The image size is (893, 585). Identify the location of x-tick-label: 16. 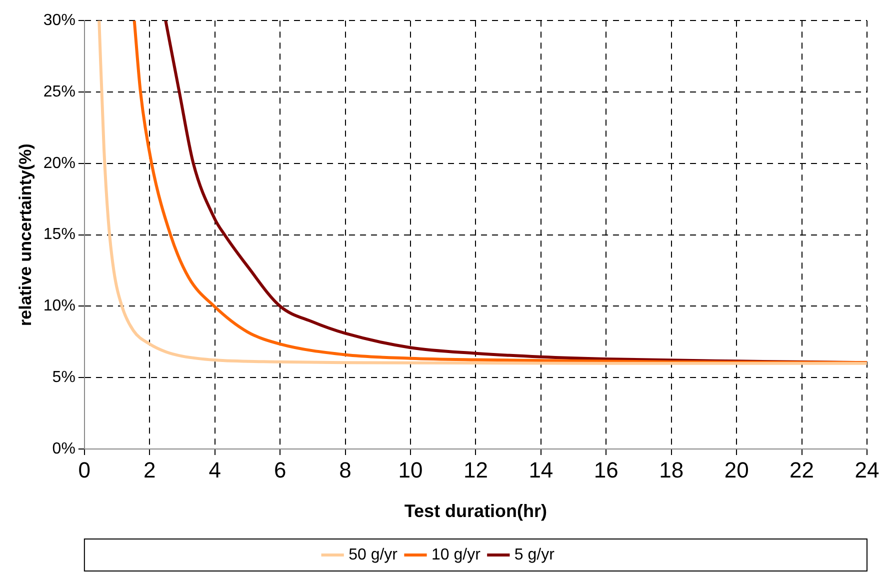
(606, 469).